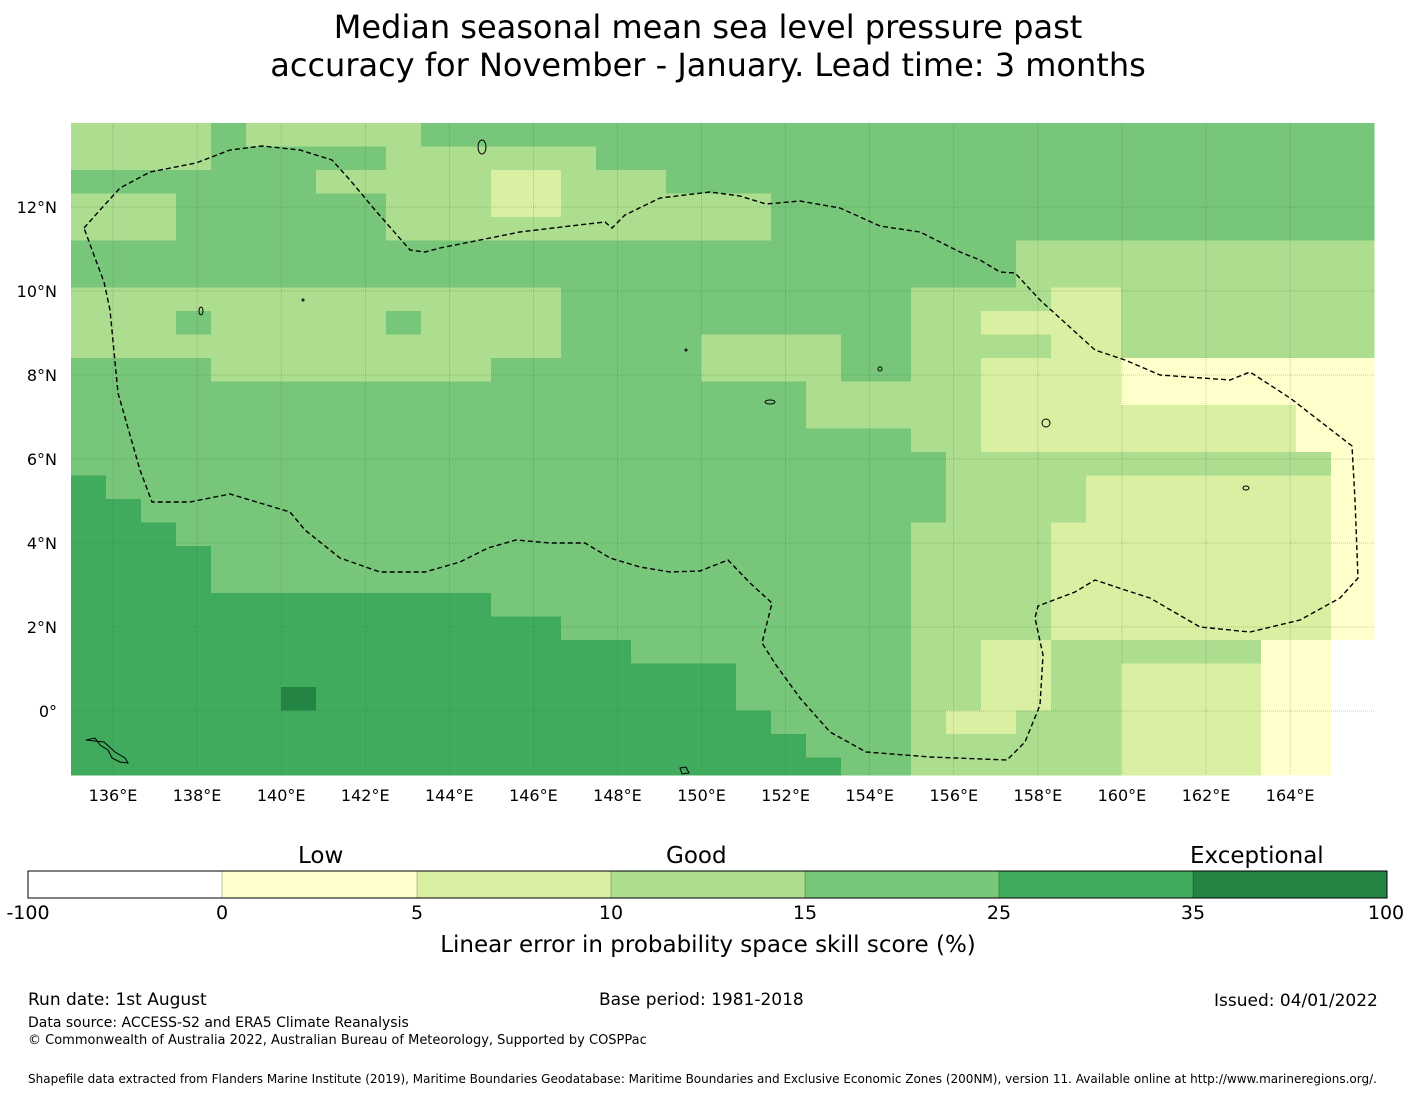  What do you see at coordinates (1046, 423) in the screenshot?
I see `island` at bounding box center [1046, 423].